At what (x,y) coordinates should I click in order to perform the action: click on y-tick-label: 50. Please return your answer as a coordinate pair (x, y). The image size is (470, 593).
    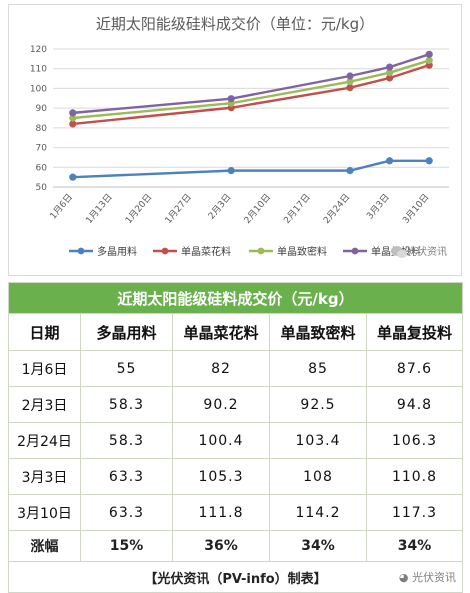
    Looking at the image, I should click on (42, 188).